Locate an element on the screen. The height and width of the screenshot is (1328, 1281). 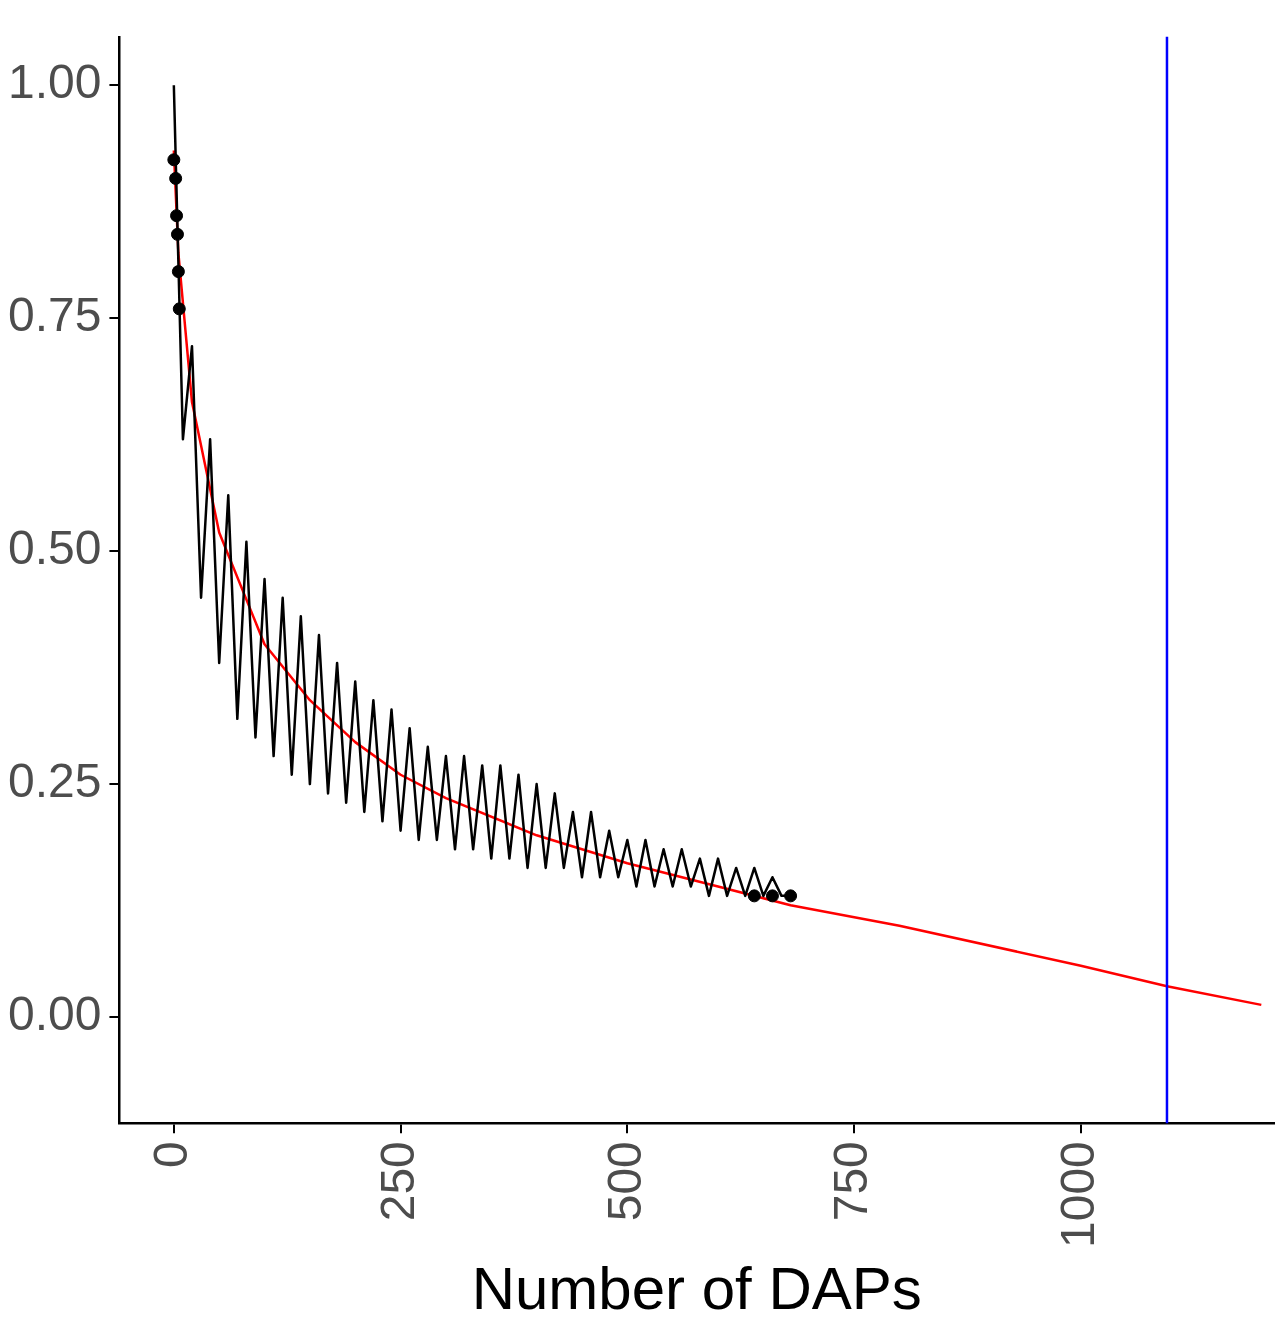
x-axis-title: Number of DAPs is located at coordinates (696, 1288).